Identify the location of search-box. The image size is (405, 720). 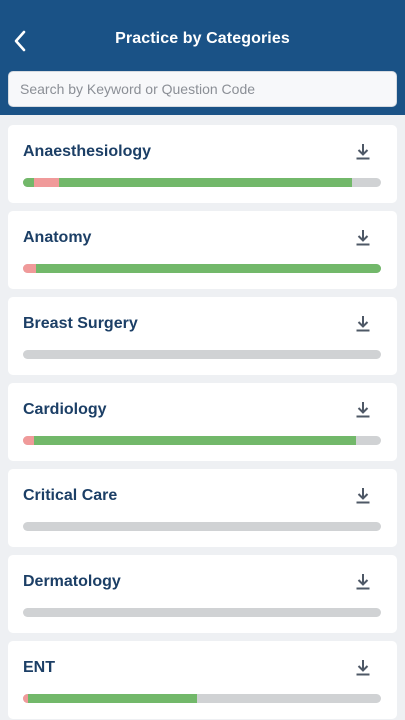
(202, 89).